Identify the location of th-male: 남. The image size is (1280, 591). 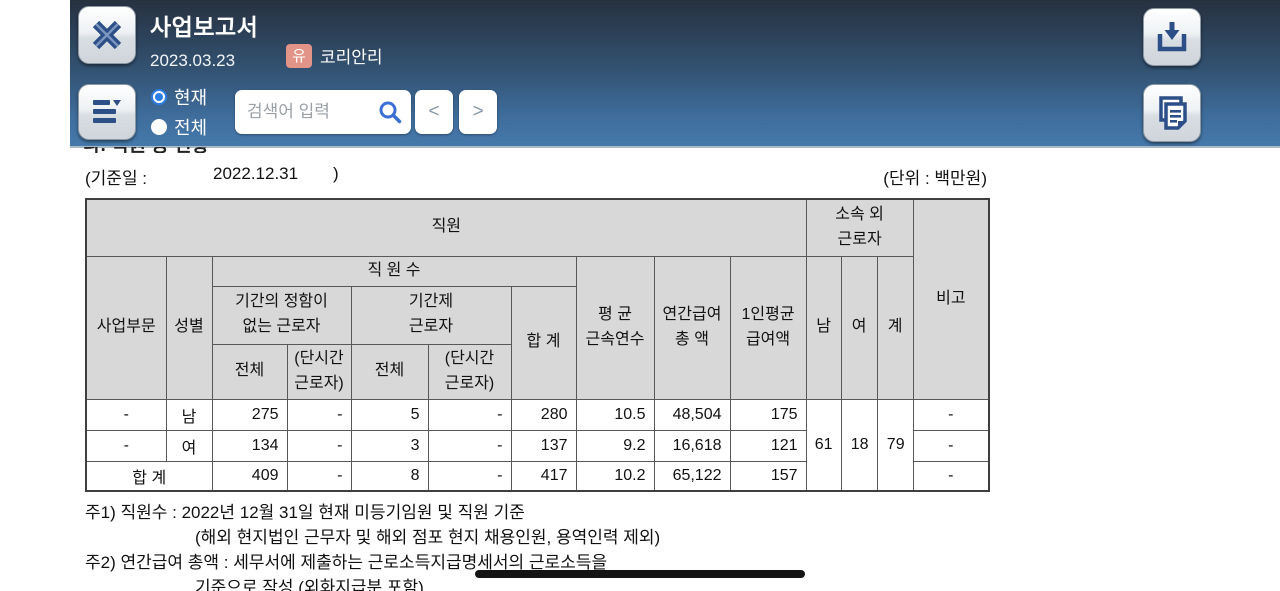
(823, 327).